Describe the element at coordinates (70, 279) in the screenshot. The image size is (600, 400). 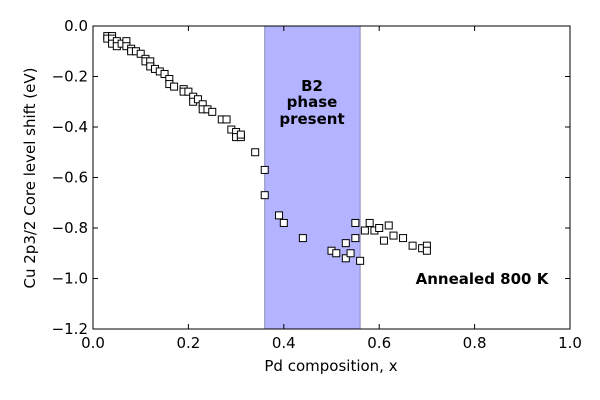
I see `y-tick-label: −1.0` at that location.